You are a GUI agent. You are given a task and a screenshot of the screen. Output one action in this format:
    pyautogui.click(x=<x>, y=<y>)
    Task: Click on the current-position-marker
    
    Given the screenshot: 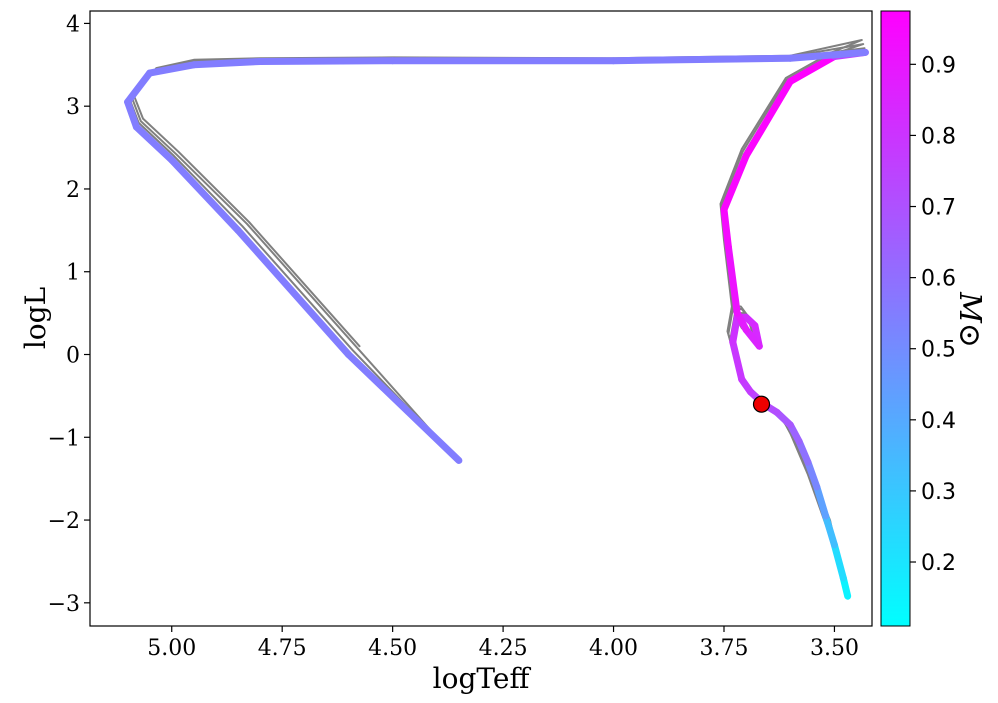 What is the action you would take?
    pyautogui.click(x=761, y=404)
    